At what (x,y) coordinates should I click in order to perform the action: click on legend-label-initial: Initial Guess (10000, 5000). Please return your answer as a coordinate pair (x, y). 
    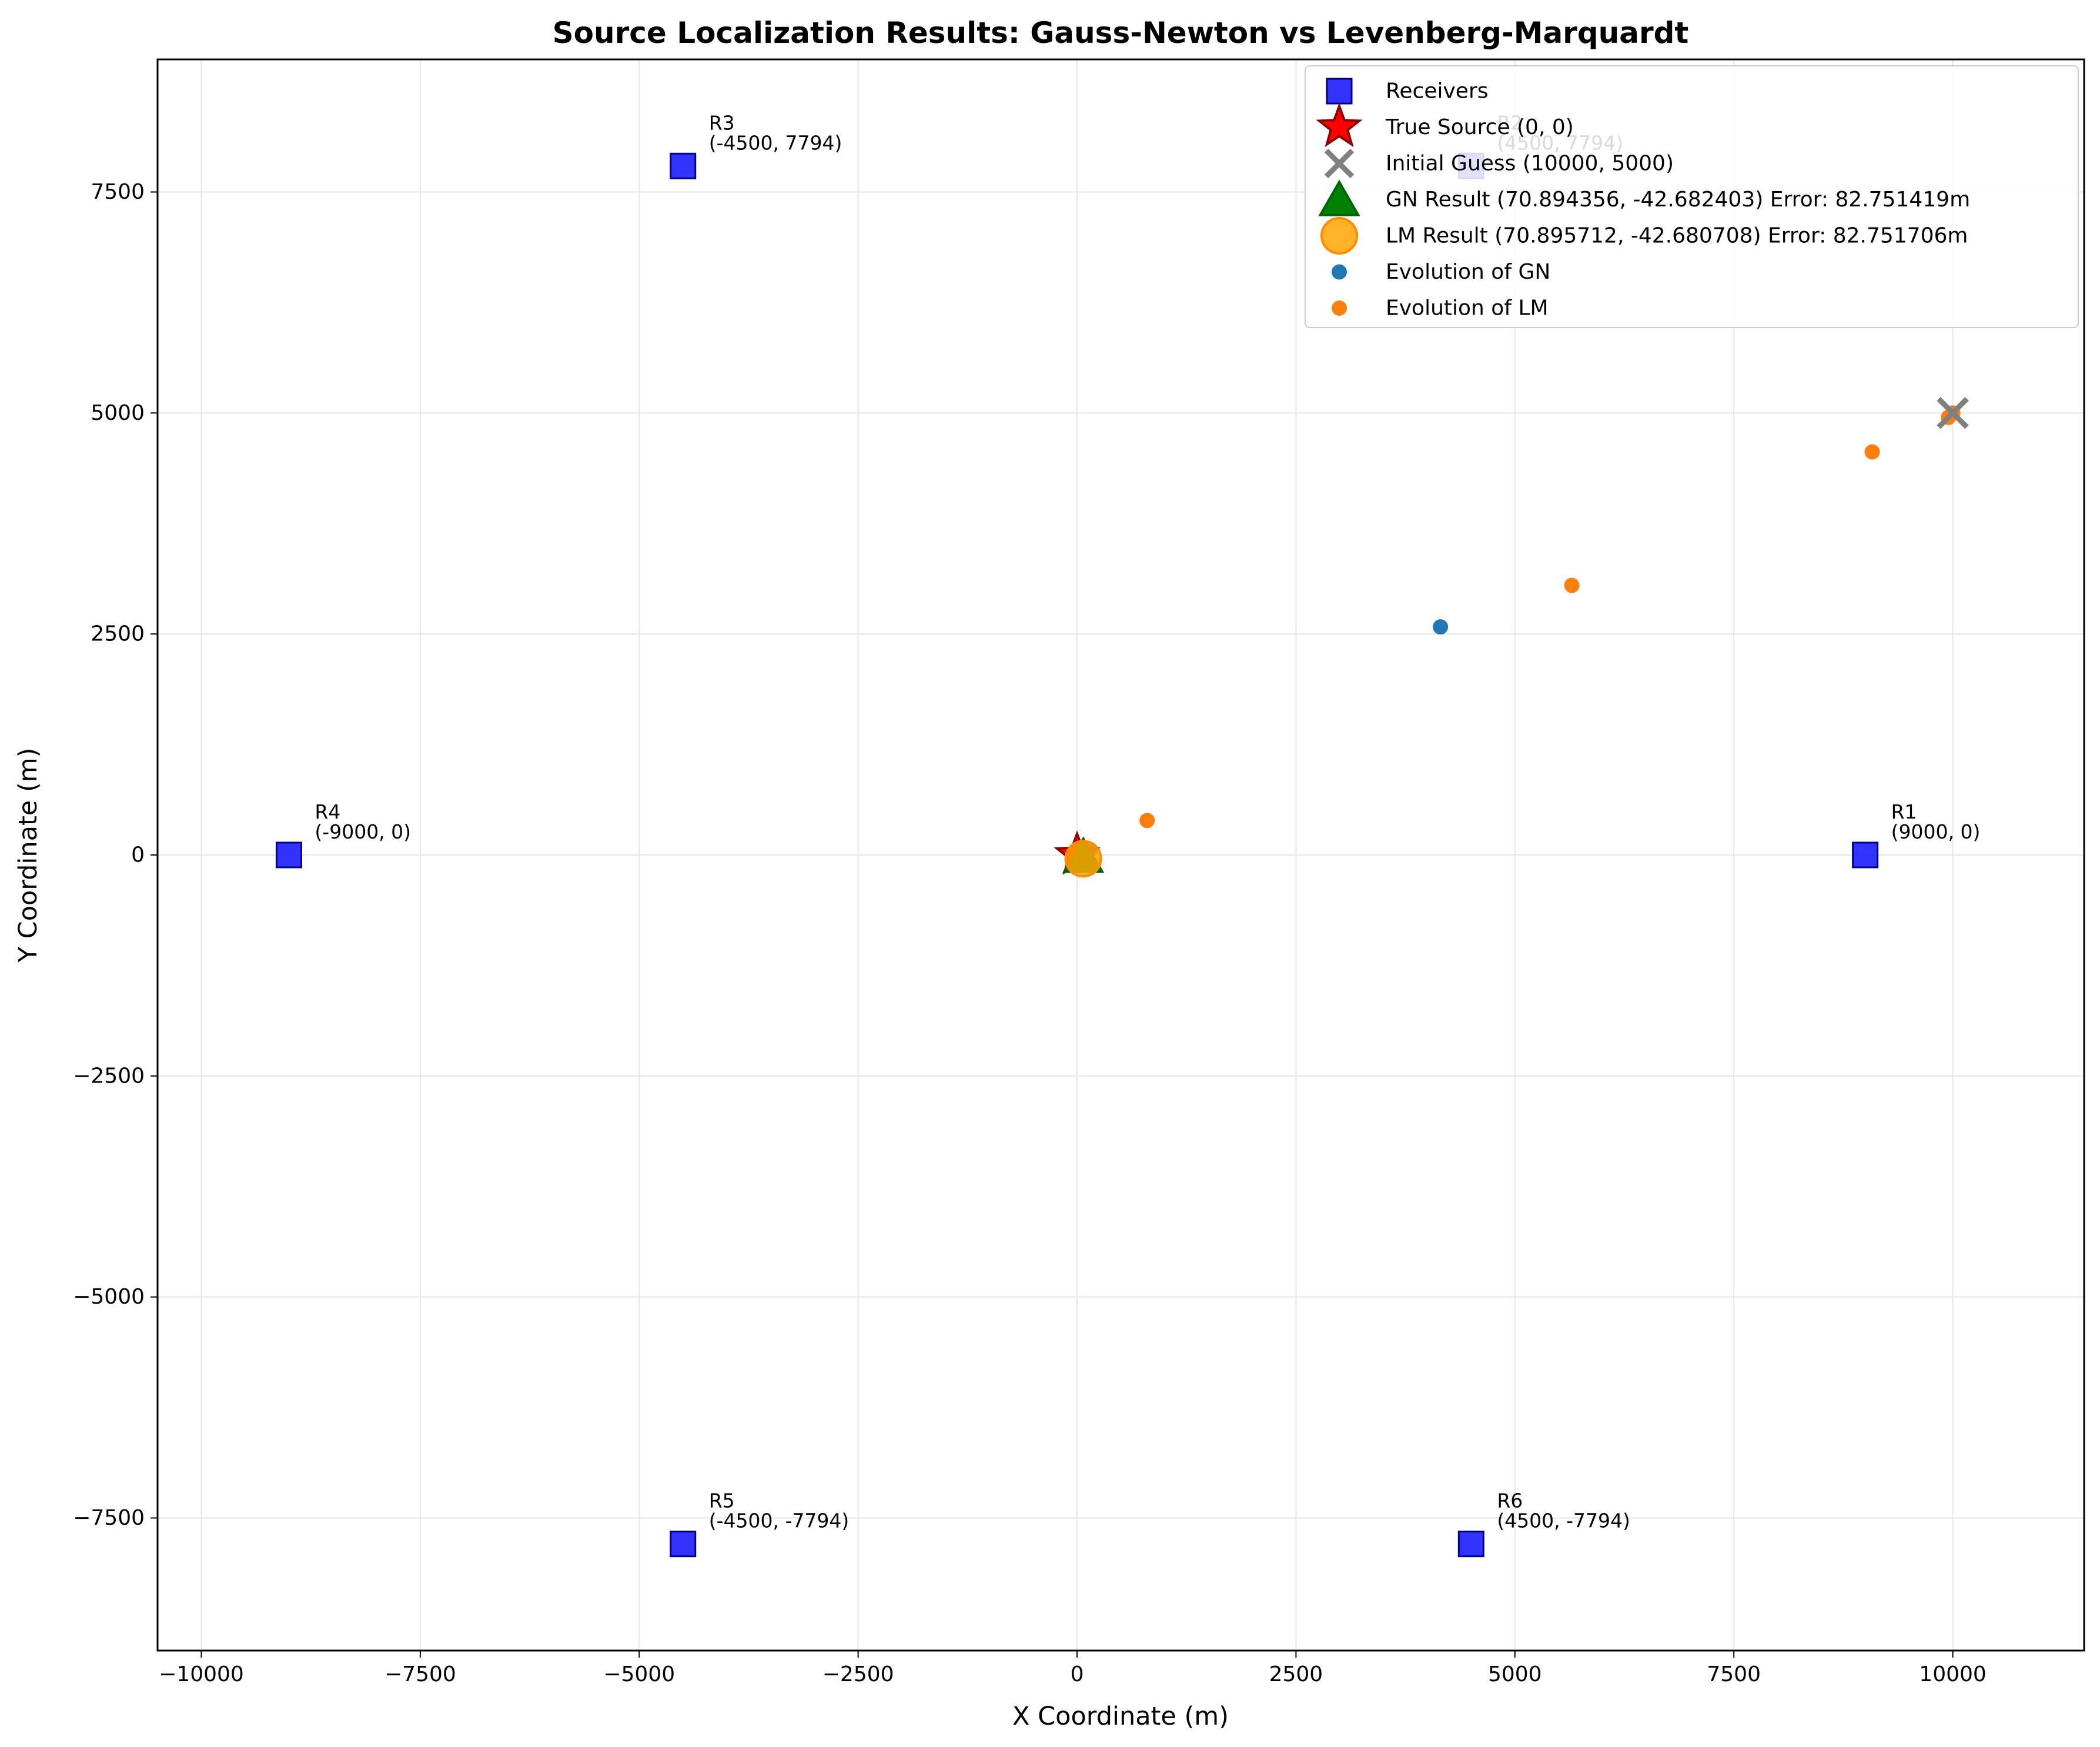
    Looking at the image, I should click on (1530, 164).